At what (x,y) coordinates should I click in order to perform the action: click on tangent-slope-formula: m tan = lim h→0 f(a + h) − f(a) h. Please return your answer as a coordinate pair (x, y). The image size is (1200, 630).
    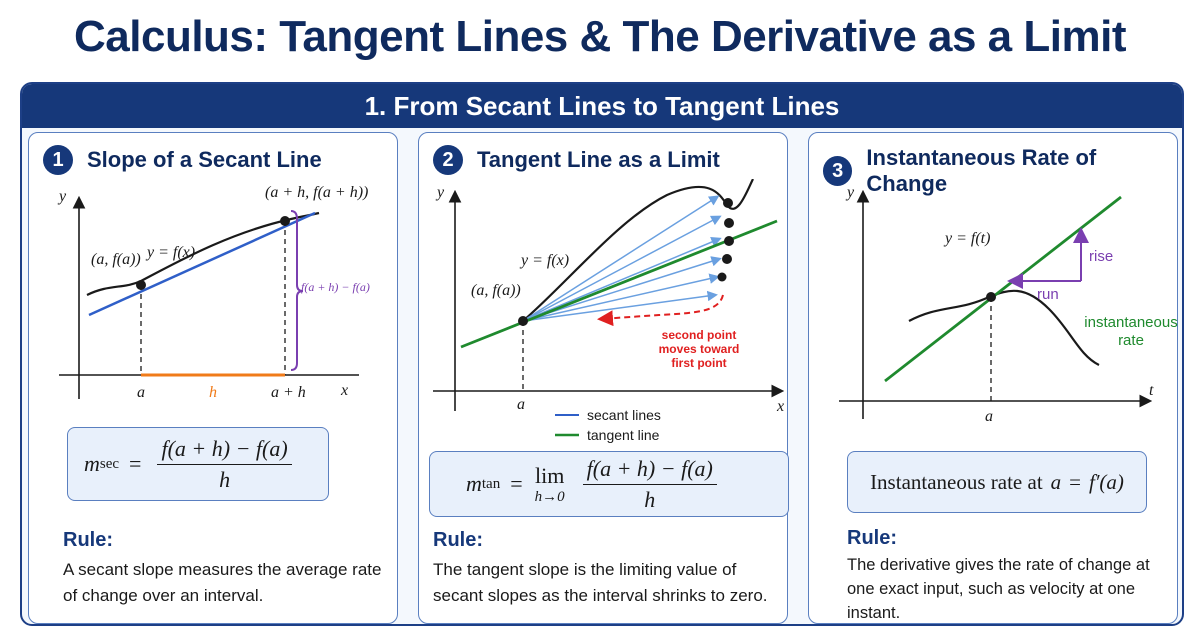
    Looking at the image, I should click on (609, 484).